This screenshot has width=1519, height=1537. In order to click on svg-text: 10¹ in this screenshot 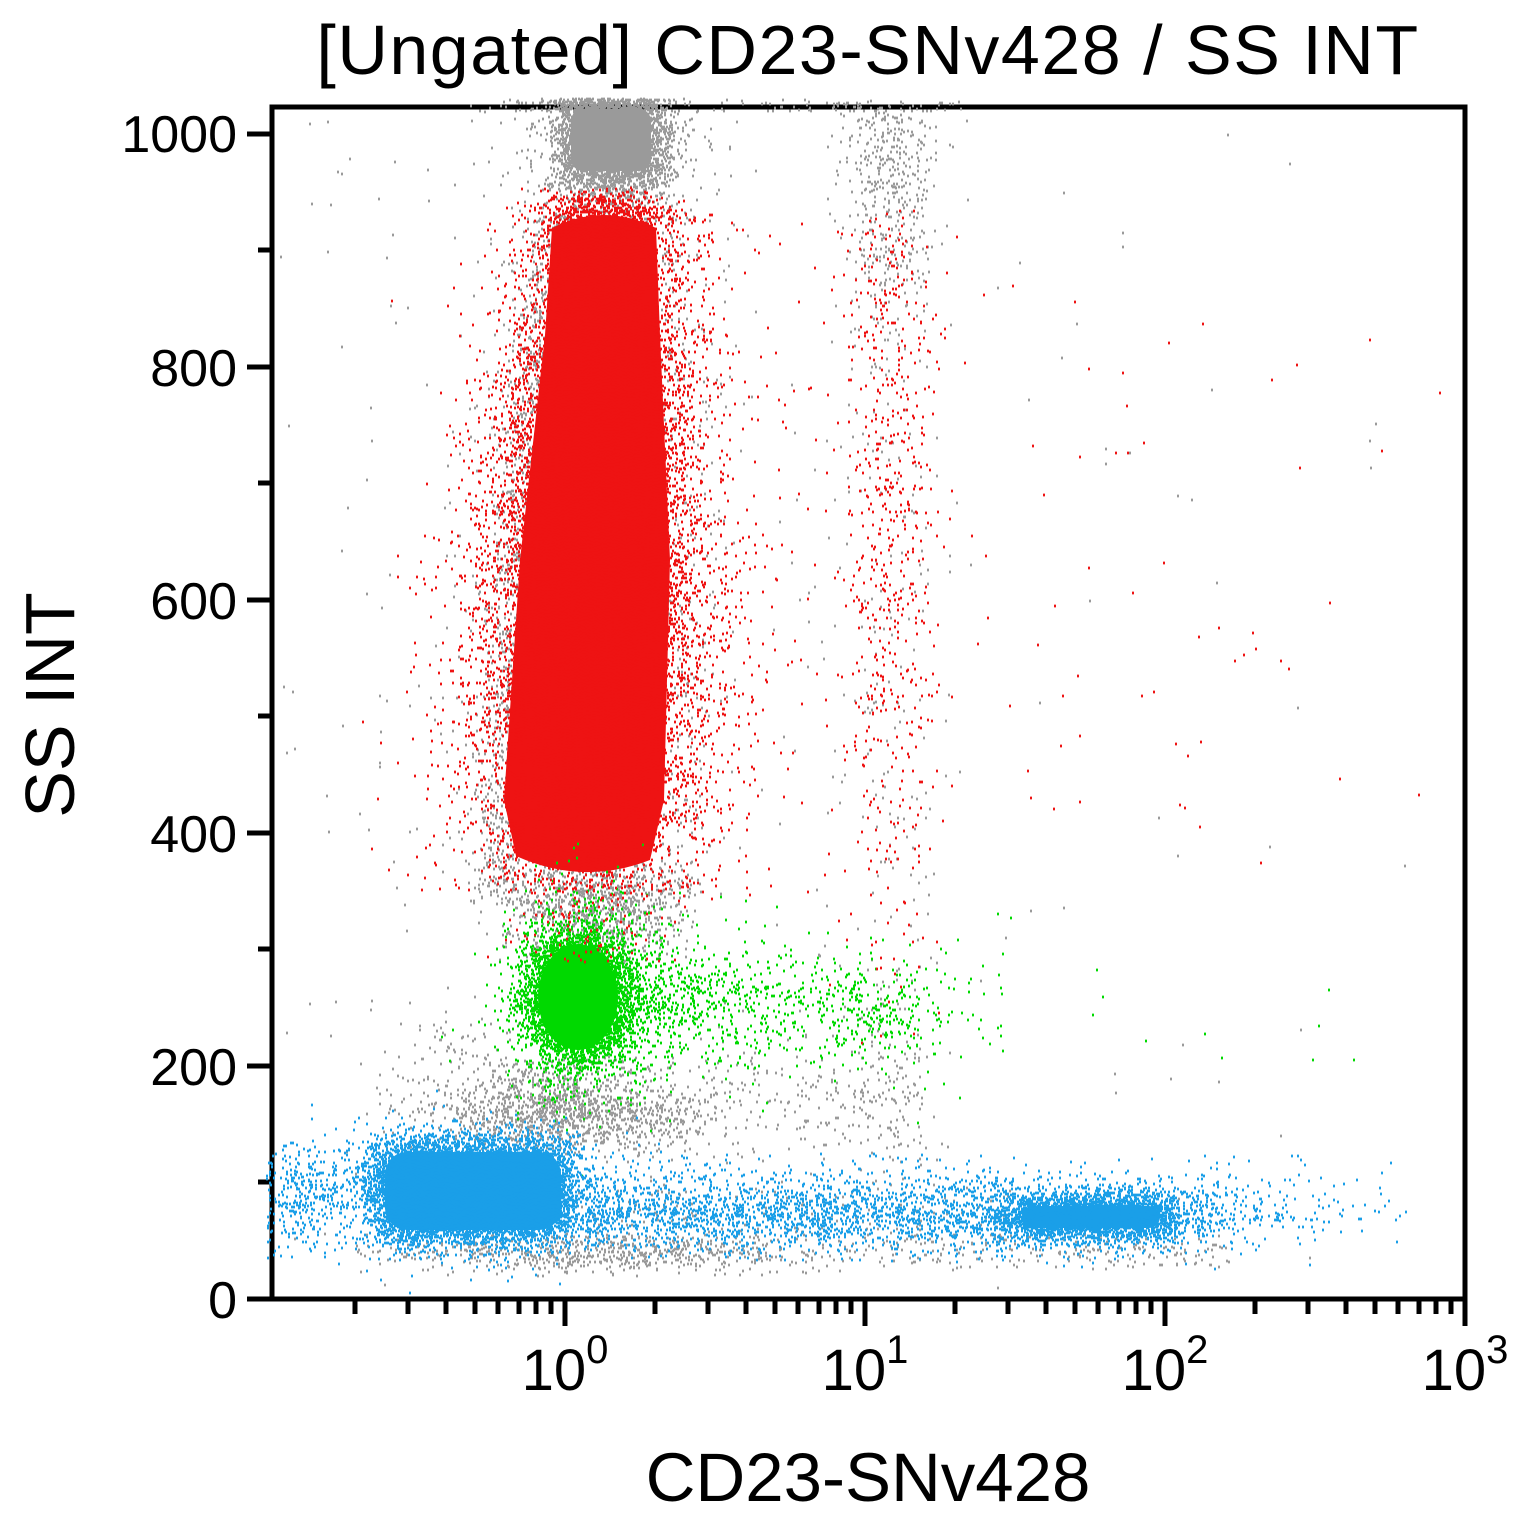, I will do `click(865, 1365)`.